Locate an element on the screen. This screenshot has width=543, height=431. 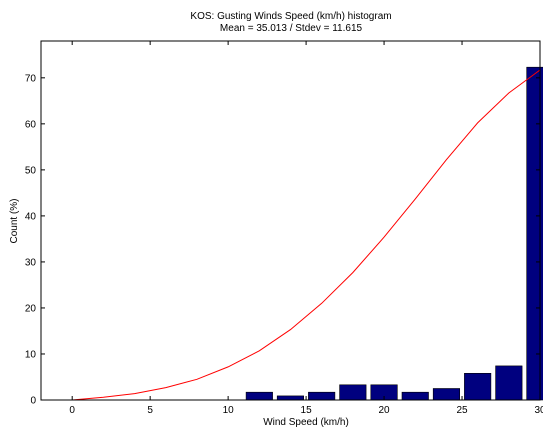
y-tick-label: 60 is located at coordinates (31, 124).